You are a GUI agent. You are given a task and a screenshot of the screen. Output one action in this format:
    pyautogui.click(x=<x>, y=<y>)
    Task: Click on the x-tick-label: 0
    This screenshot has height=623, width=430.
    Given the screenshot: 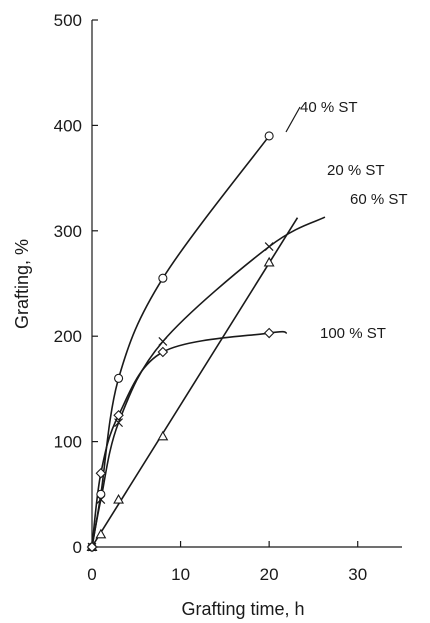 What is the action you would take?
    pyautogui.click(x=91, y=574)
    